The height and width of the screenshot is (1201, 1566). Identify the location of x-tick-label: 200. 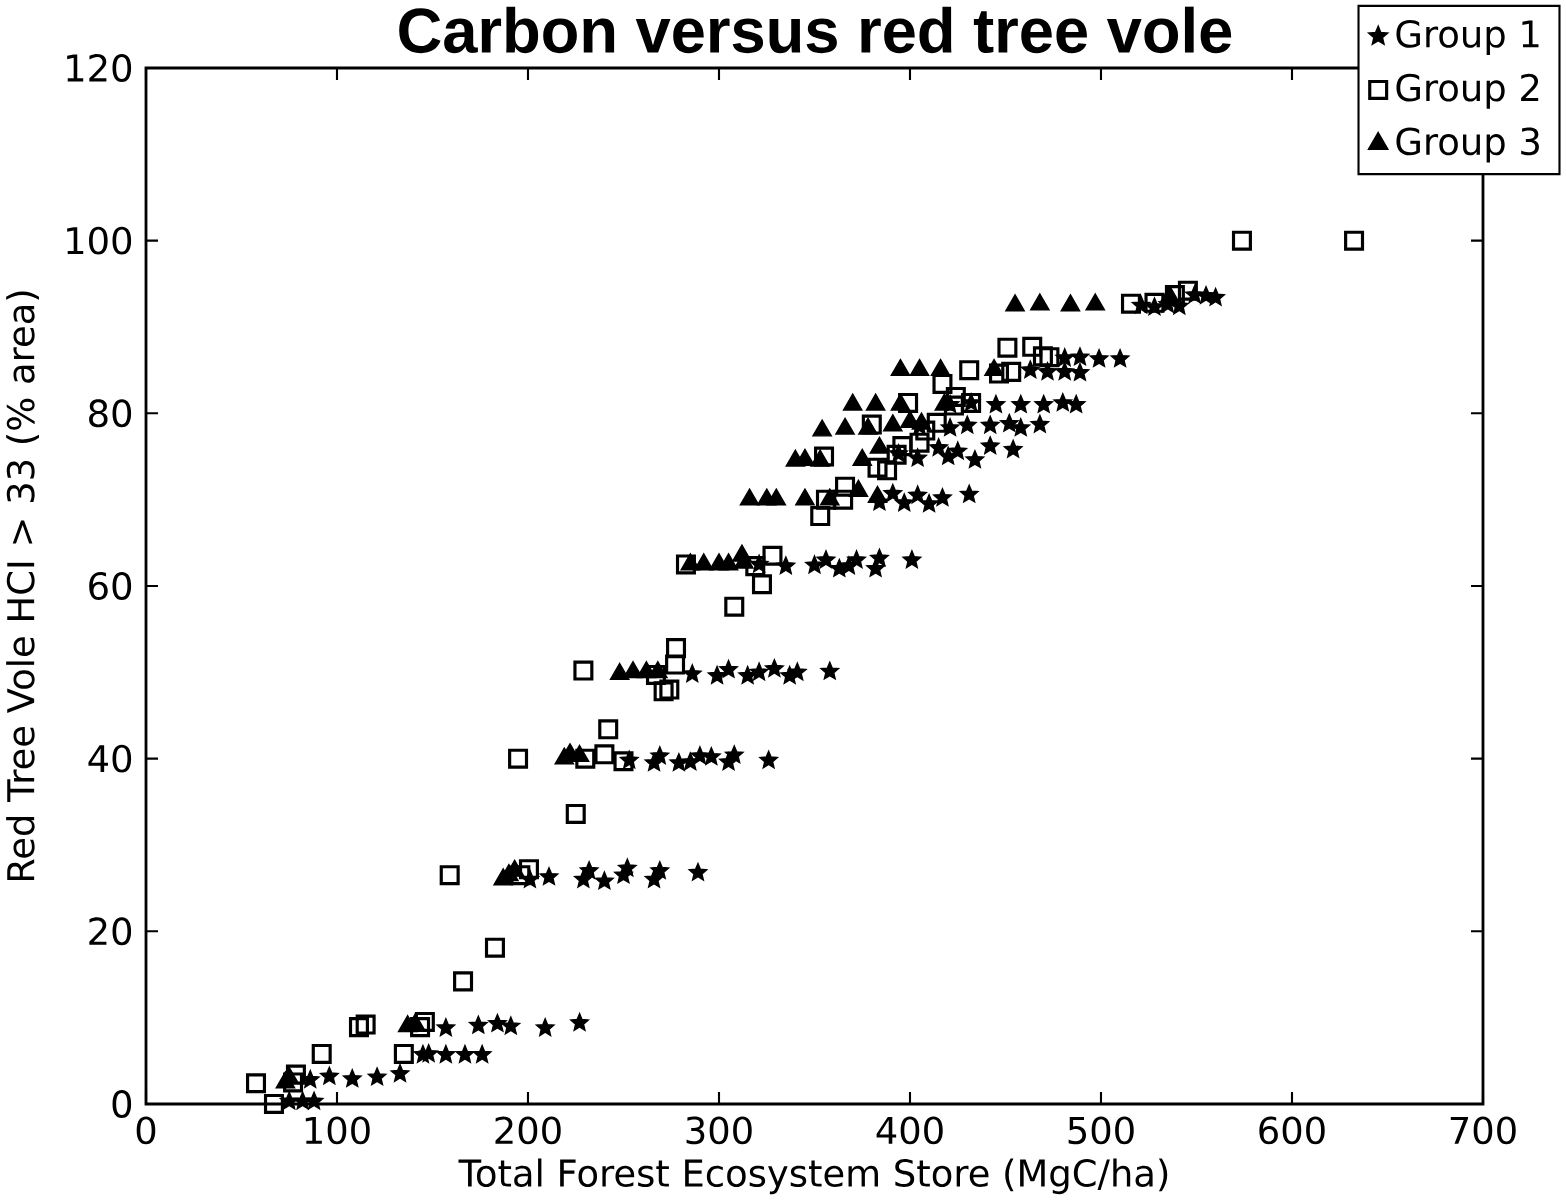
(528, 1130).